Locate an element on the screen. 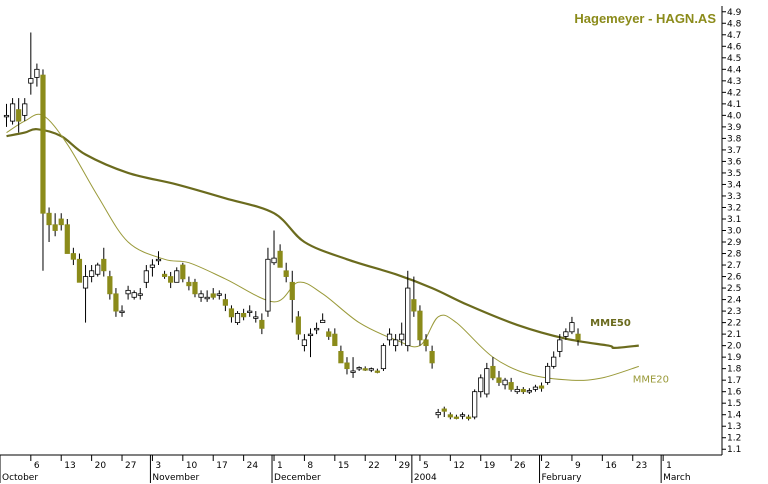 The image size is (768, 484). month-label: February is located at coordinates (562, 478).